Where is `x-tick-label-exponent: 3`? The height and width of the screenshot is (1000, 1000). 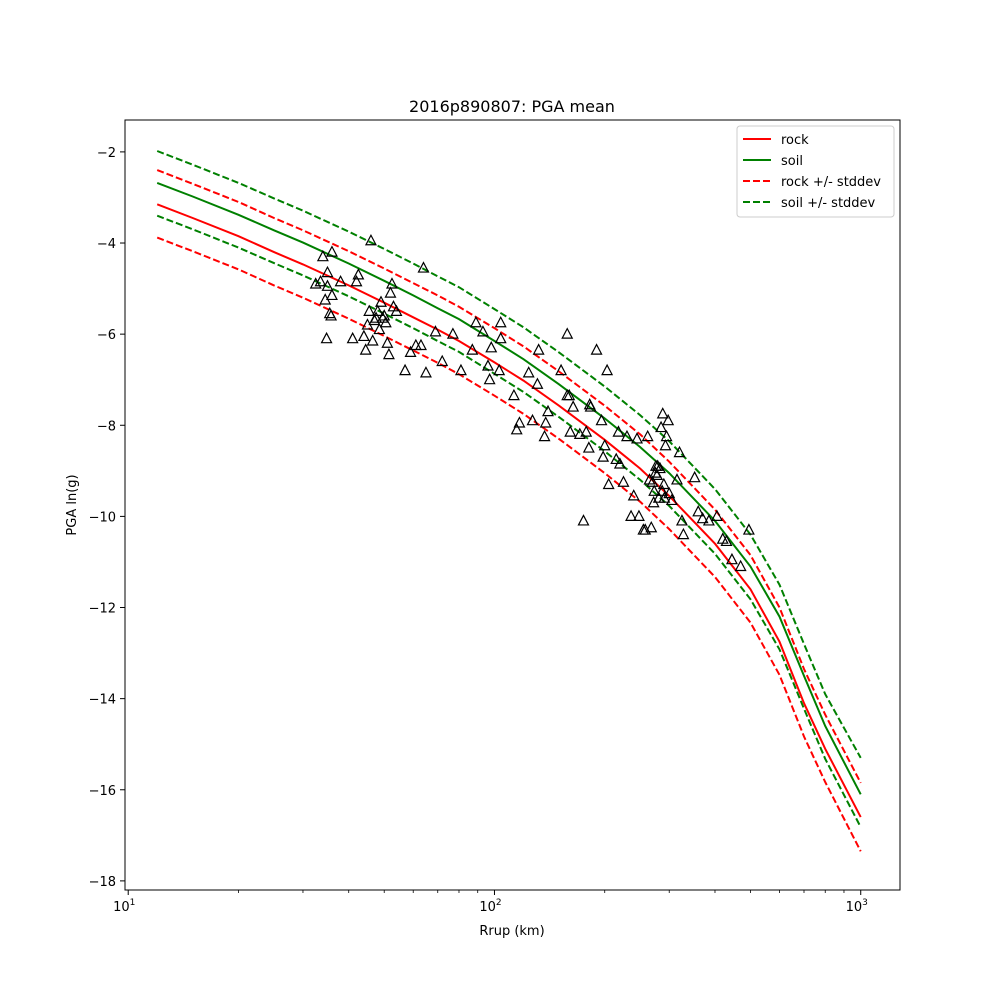 x-tick-label-exponent: 3 is located at coordinates (865, 903).